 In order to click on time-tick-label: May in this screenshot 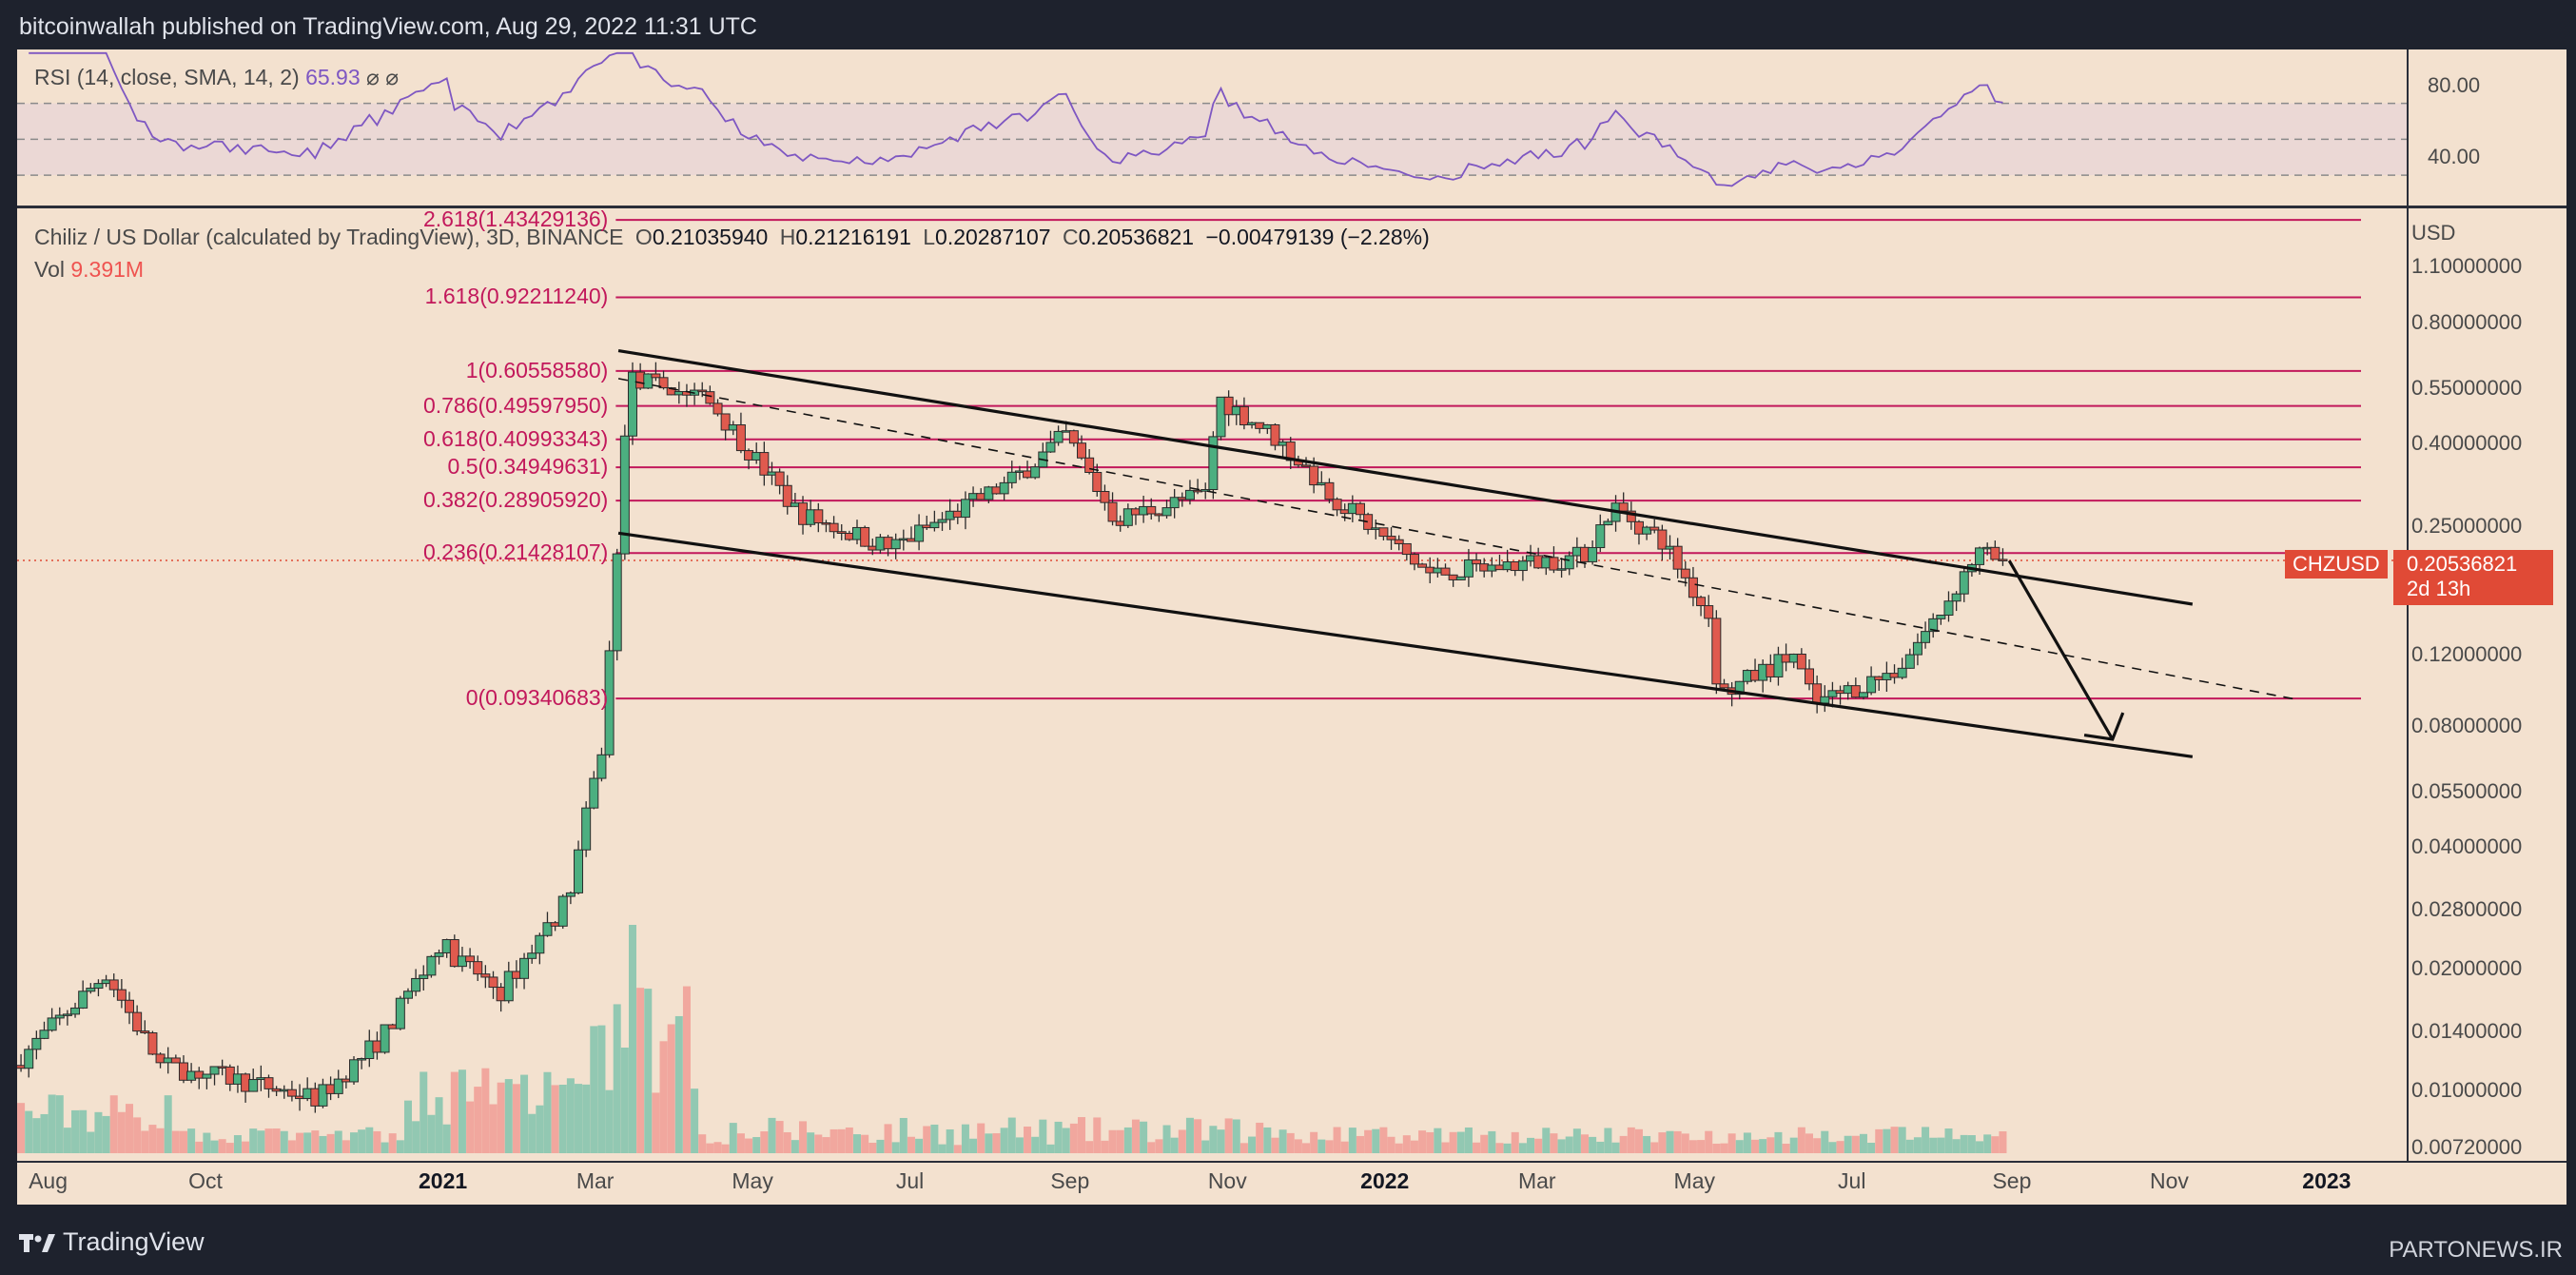, I will do `click(753, 1180)`.